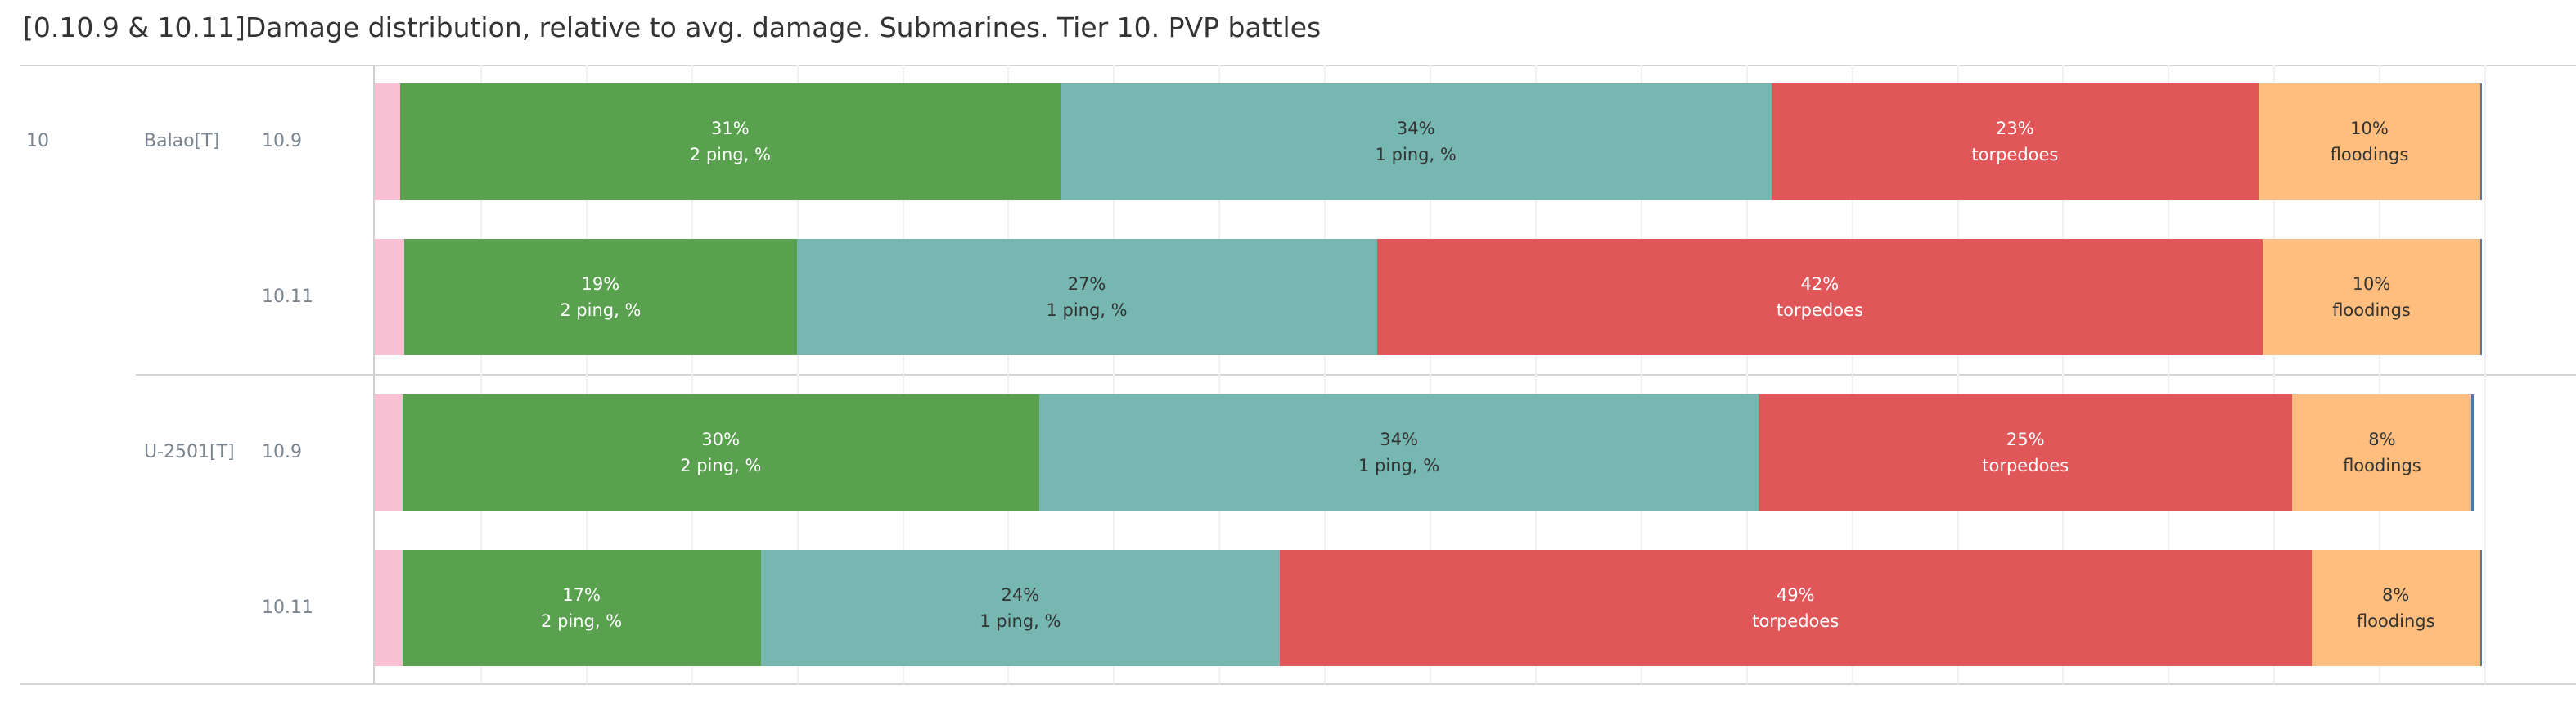  I want to click on bottom-divider, so click(1298, 684).